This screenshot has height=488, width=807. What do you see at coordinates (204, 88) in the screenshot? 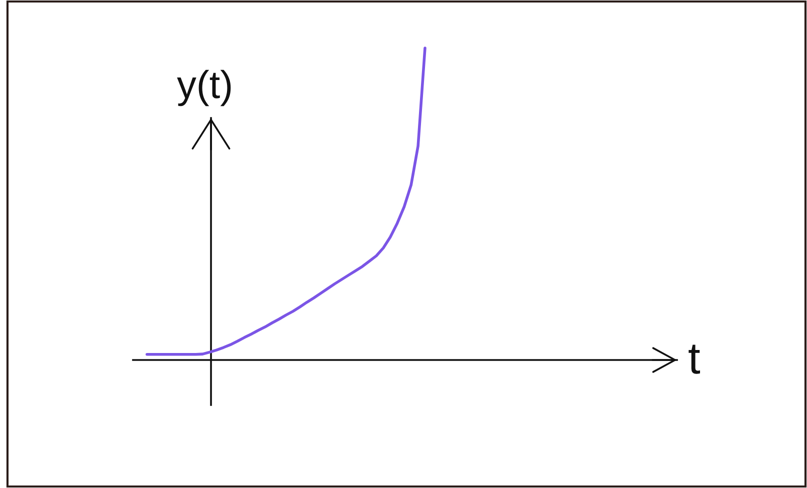
I see `y-axis-title: y(t)` at bounding box center [204, 88].